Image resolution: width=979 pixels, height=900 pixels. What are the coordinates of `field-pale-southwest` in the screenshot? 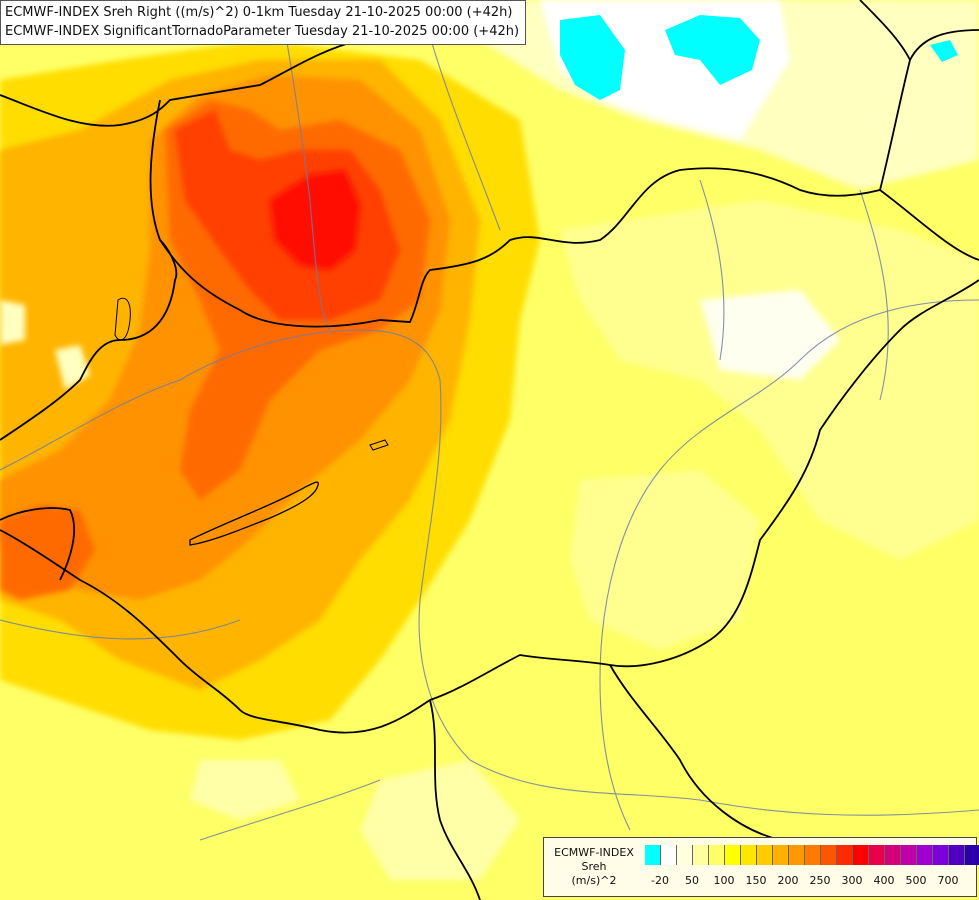 It's located at (245, 790).